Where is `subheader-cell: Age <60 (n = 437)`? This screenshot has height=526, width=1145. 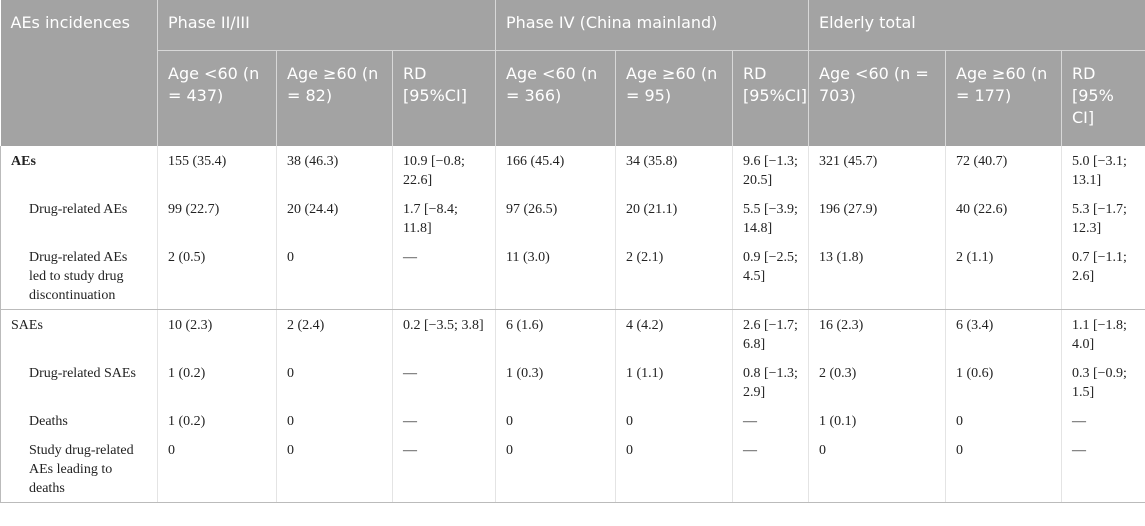 subheader-cell: Age <60 (n = 437) is located at coordinates (217, 98).